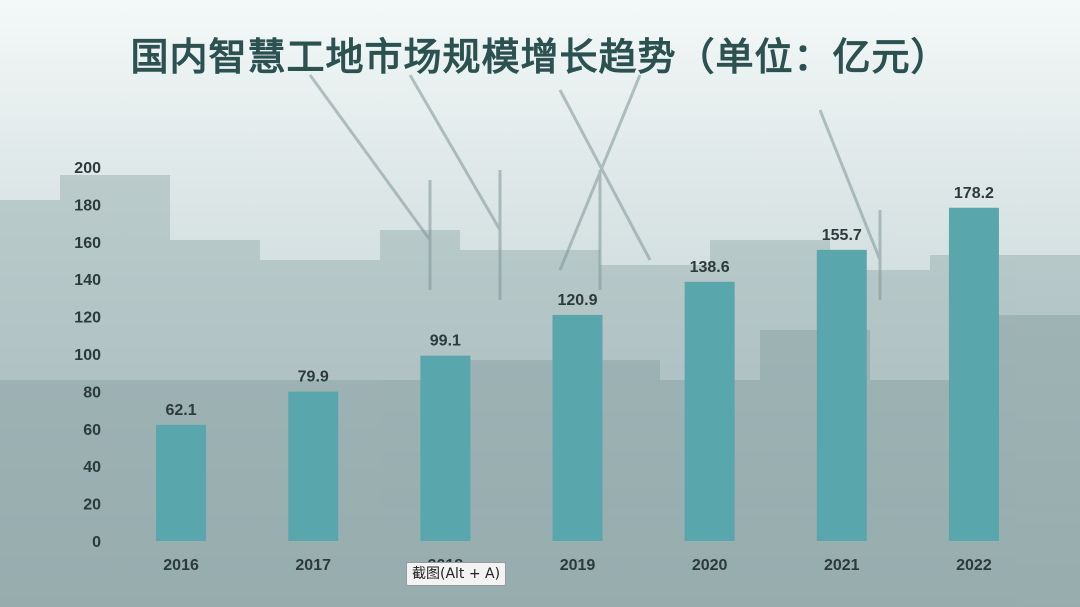 This screenshot has height=607, width=1080. Describe the element at coordinates (842, 565) in the screenshot. I see `x-tick-label-2021: 2021` at that location.